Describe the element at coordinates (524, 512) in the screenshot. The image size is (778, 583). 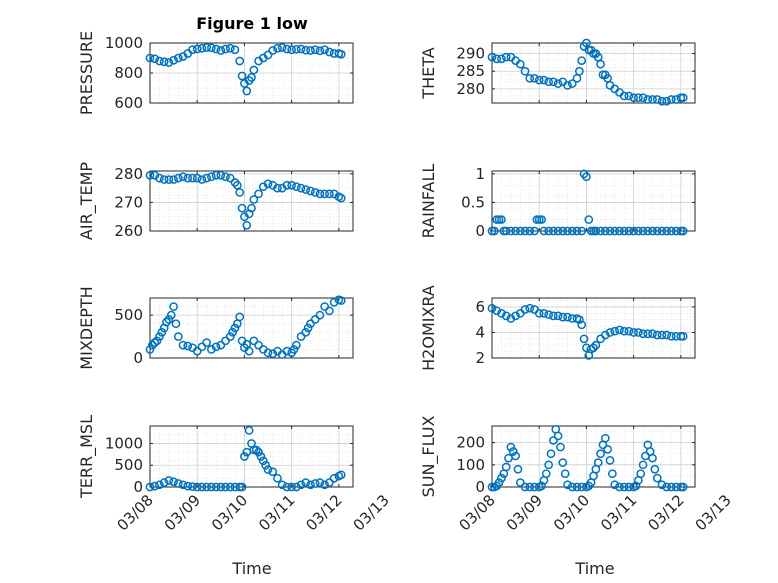
I see `x-tick-label: 03/09` at that location.